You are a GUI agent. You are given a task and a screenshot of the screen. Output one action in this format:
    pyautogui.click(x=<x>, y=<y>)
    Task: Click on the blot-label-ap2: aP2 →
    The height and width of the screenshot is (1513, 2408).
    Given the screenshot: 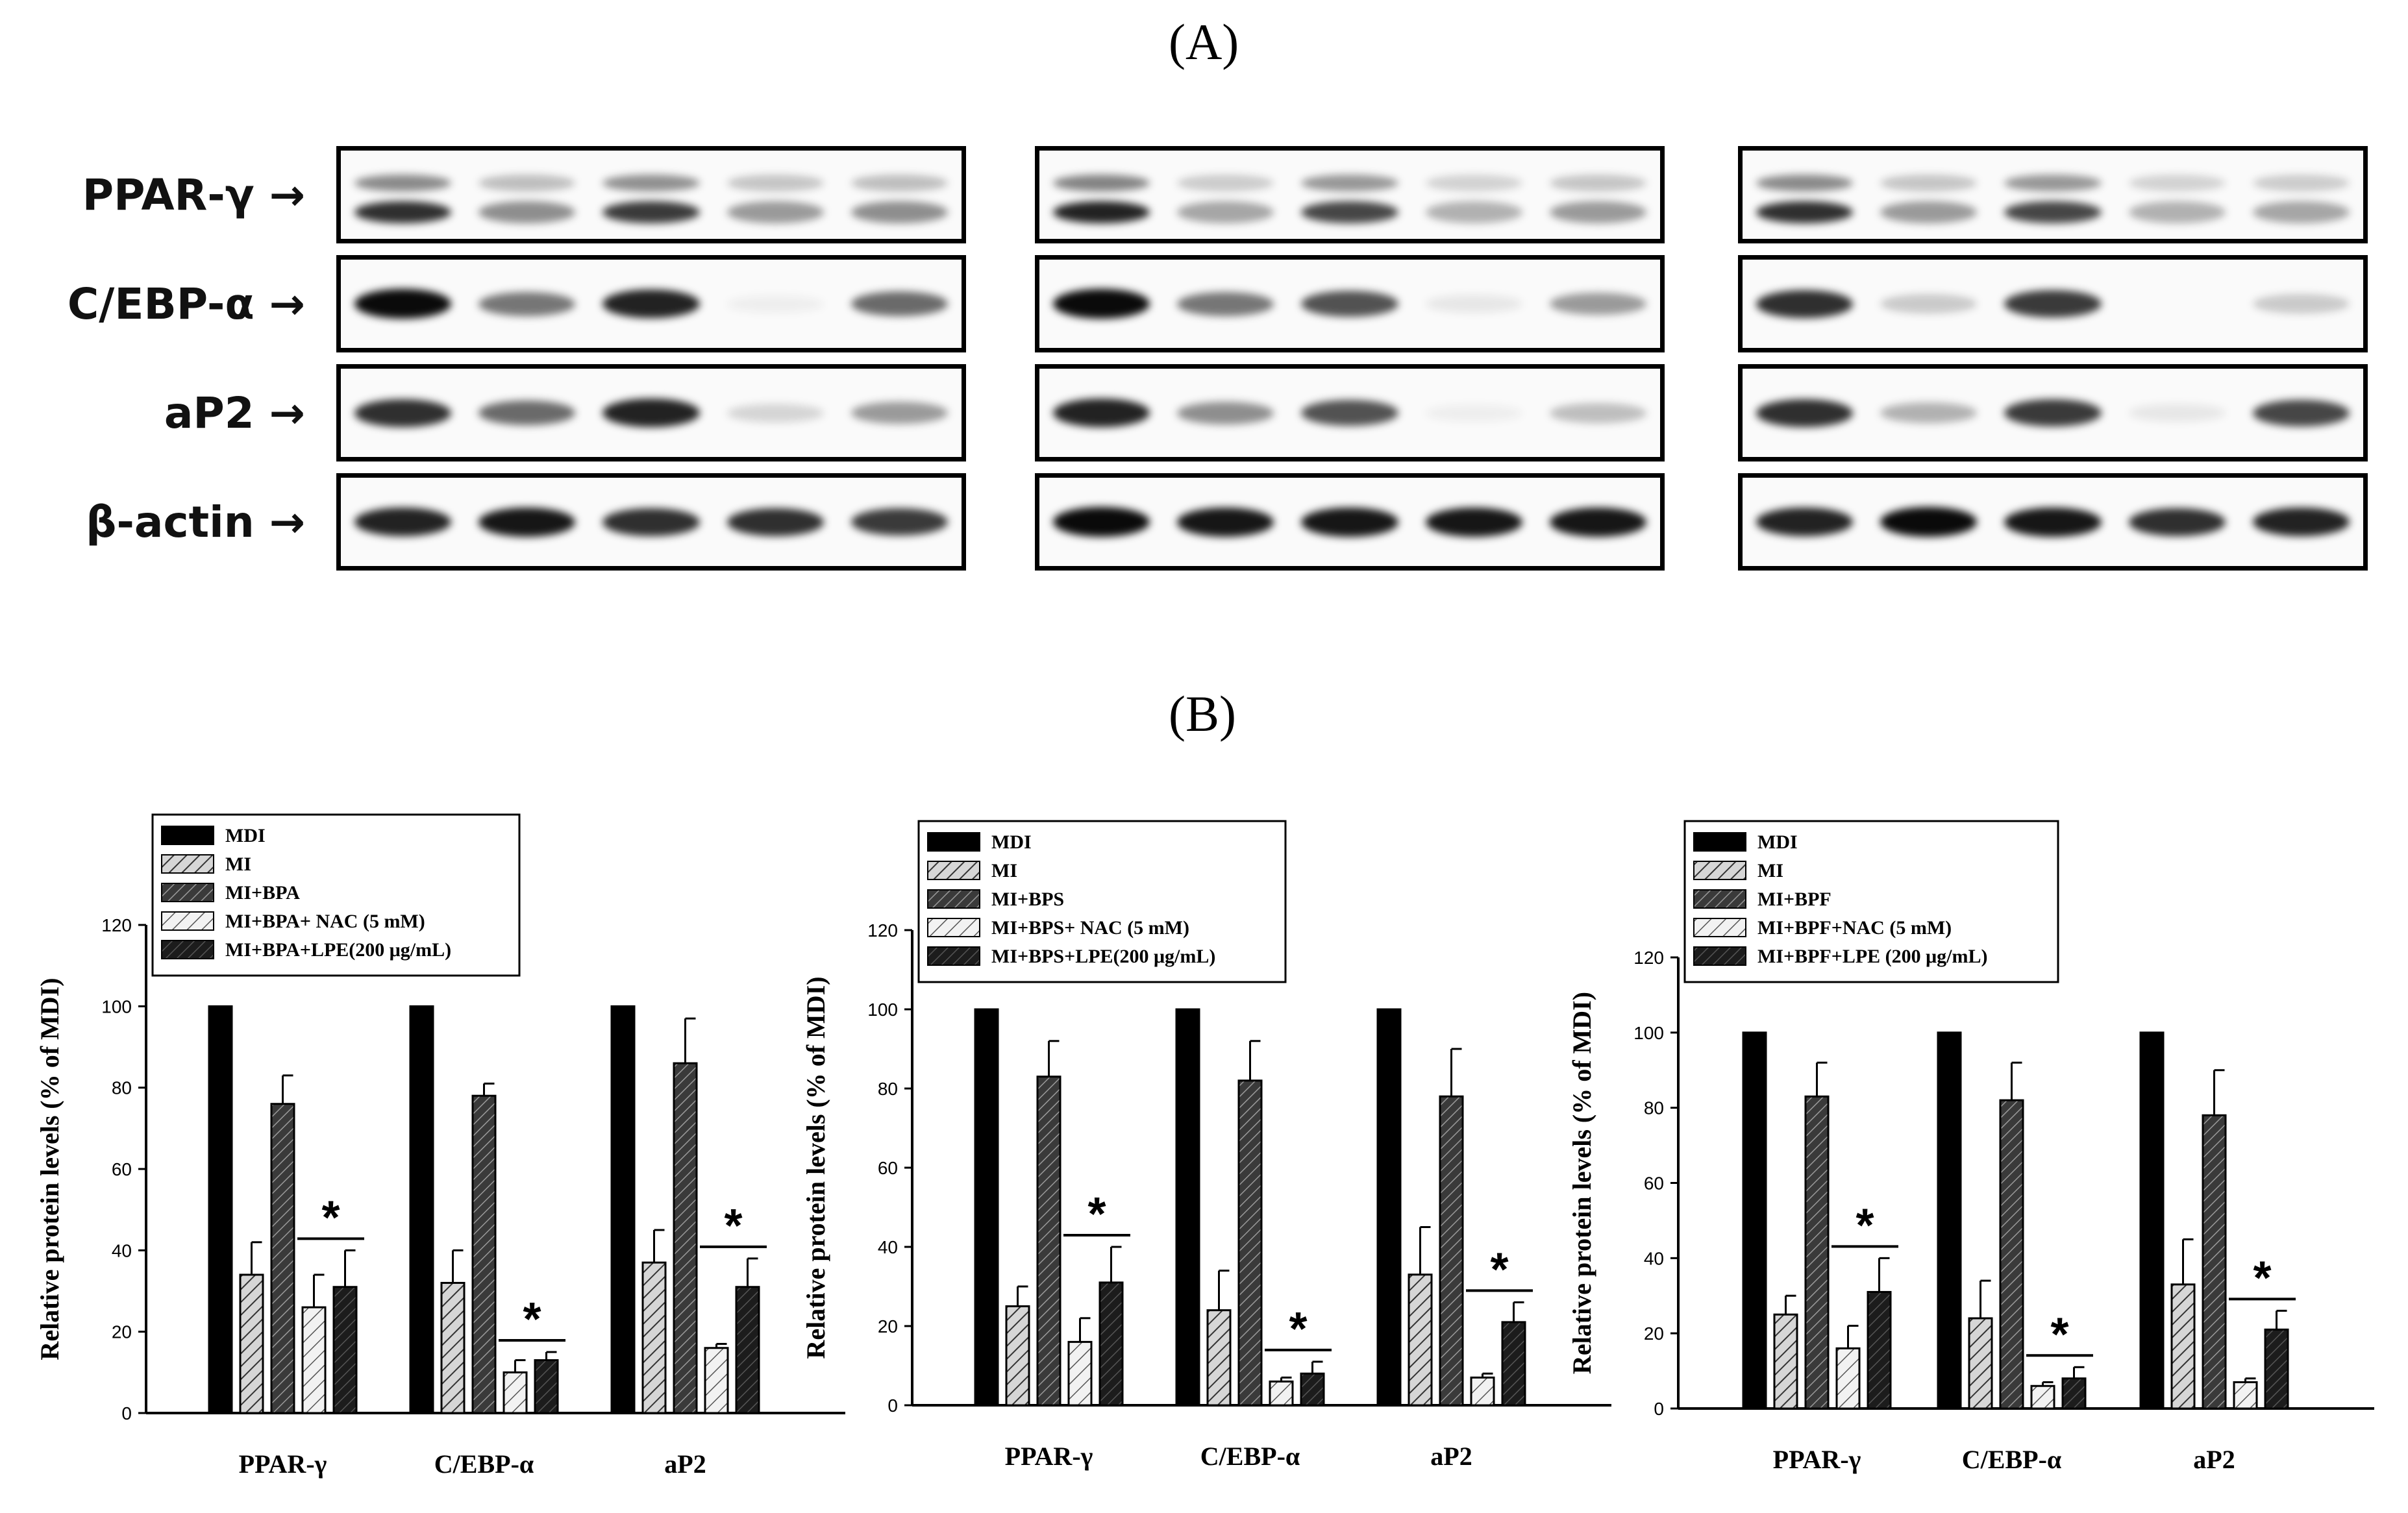 What is the action you would take?
    pyautogui.click(x=234, y=413)
    